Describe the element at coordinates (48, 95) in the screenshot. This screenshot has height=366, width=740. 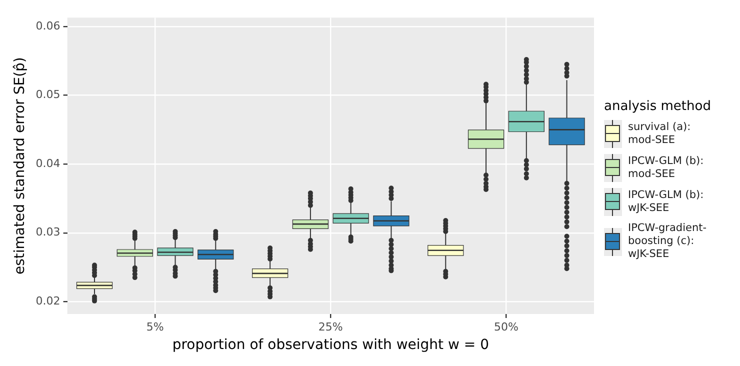
I see `y-tick-label: 0.05` at that location.